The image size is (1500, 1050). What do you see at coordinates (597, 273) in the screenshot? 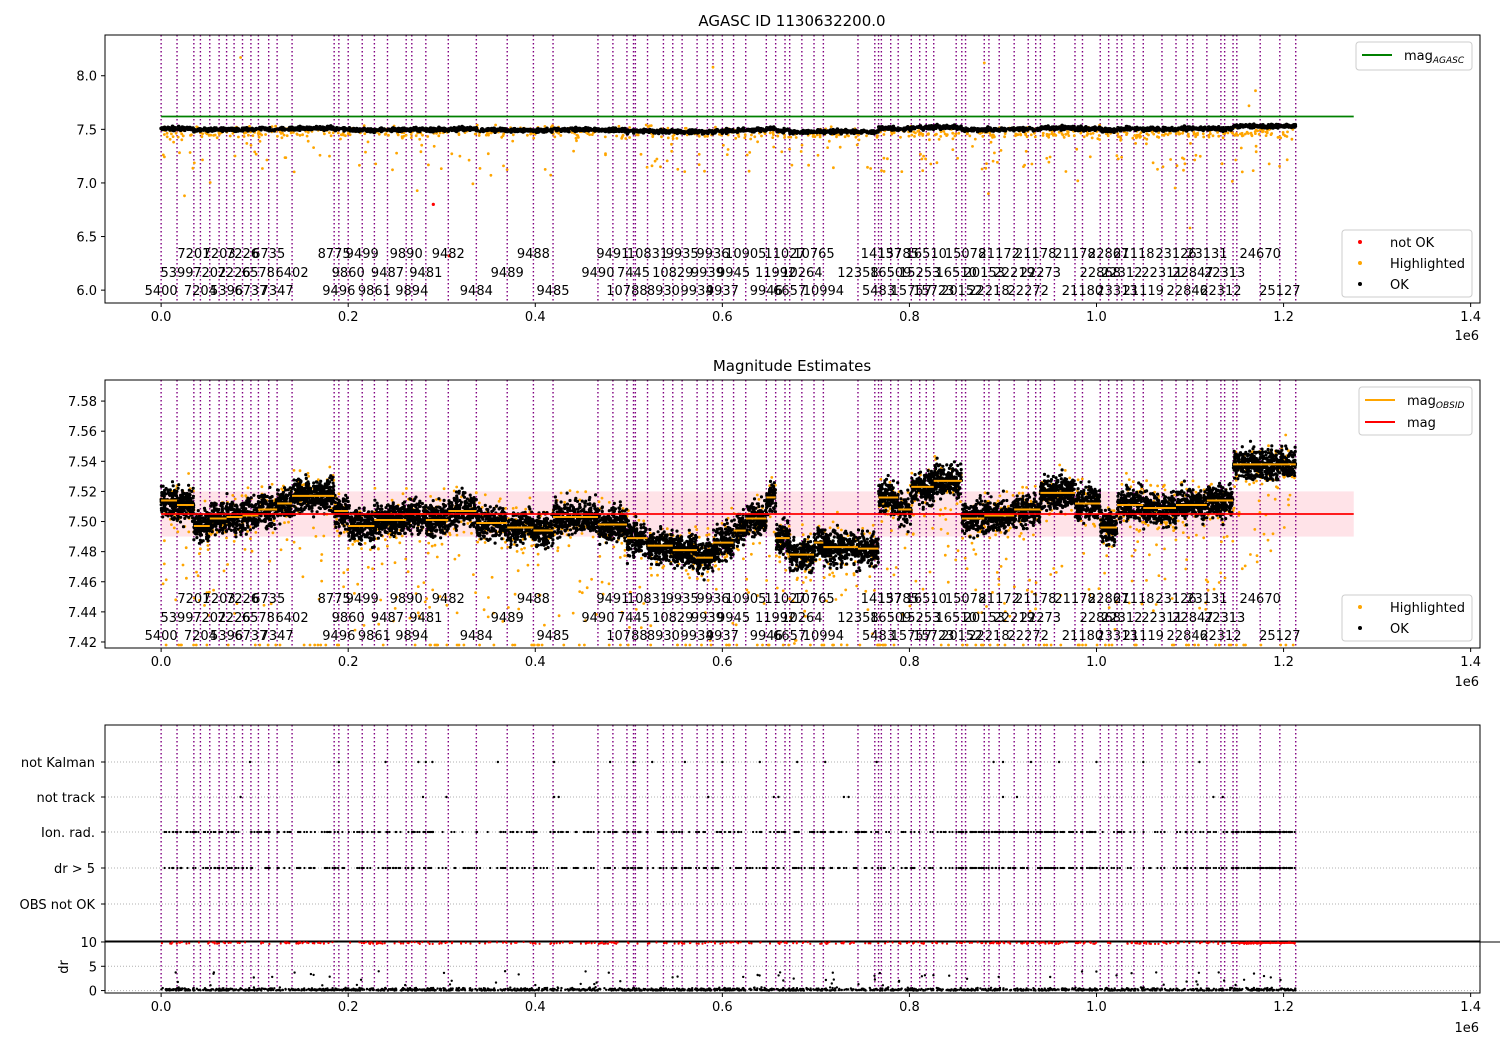
I see `agasc-obsid-label: 9490` at bounding box center [597, 273].